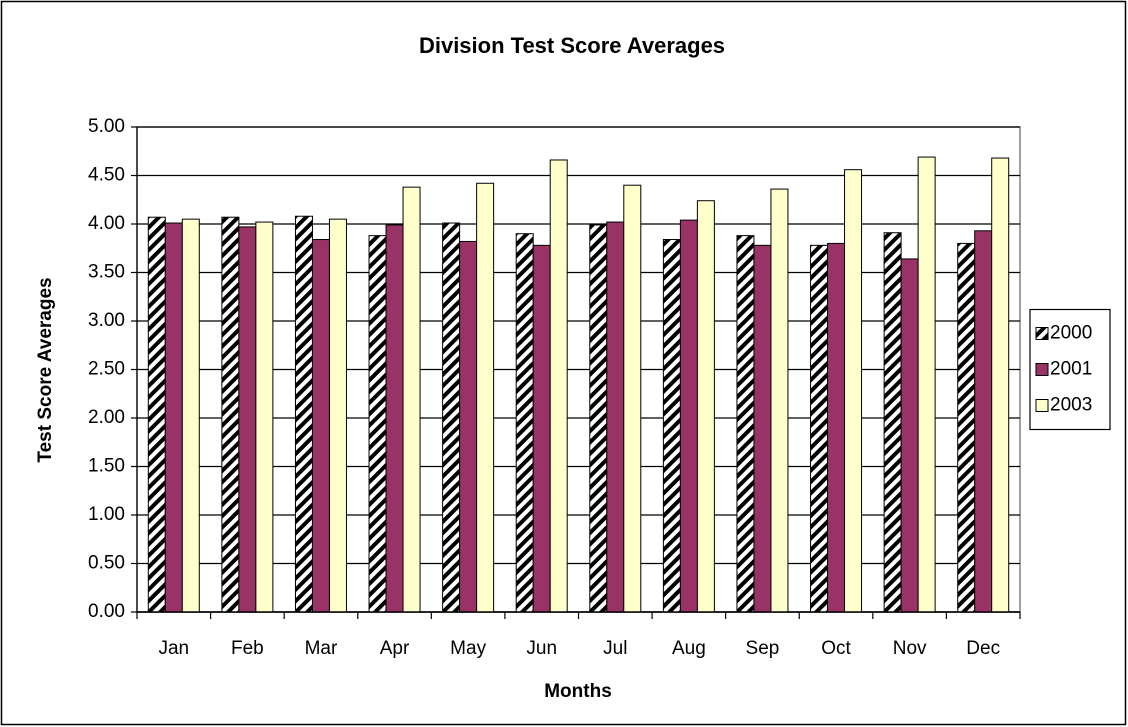  What do you see at coordinates (106, 175) in the screenshot?
I see `y-tick-label: 4.50` at bounding box center [106, 175].